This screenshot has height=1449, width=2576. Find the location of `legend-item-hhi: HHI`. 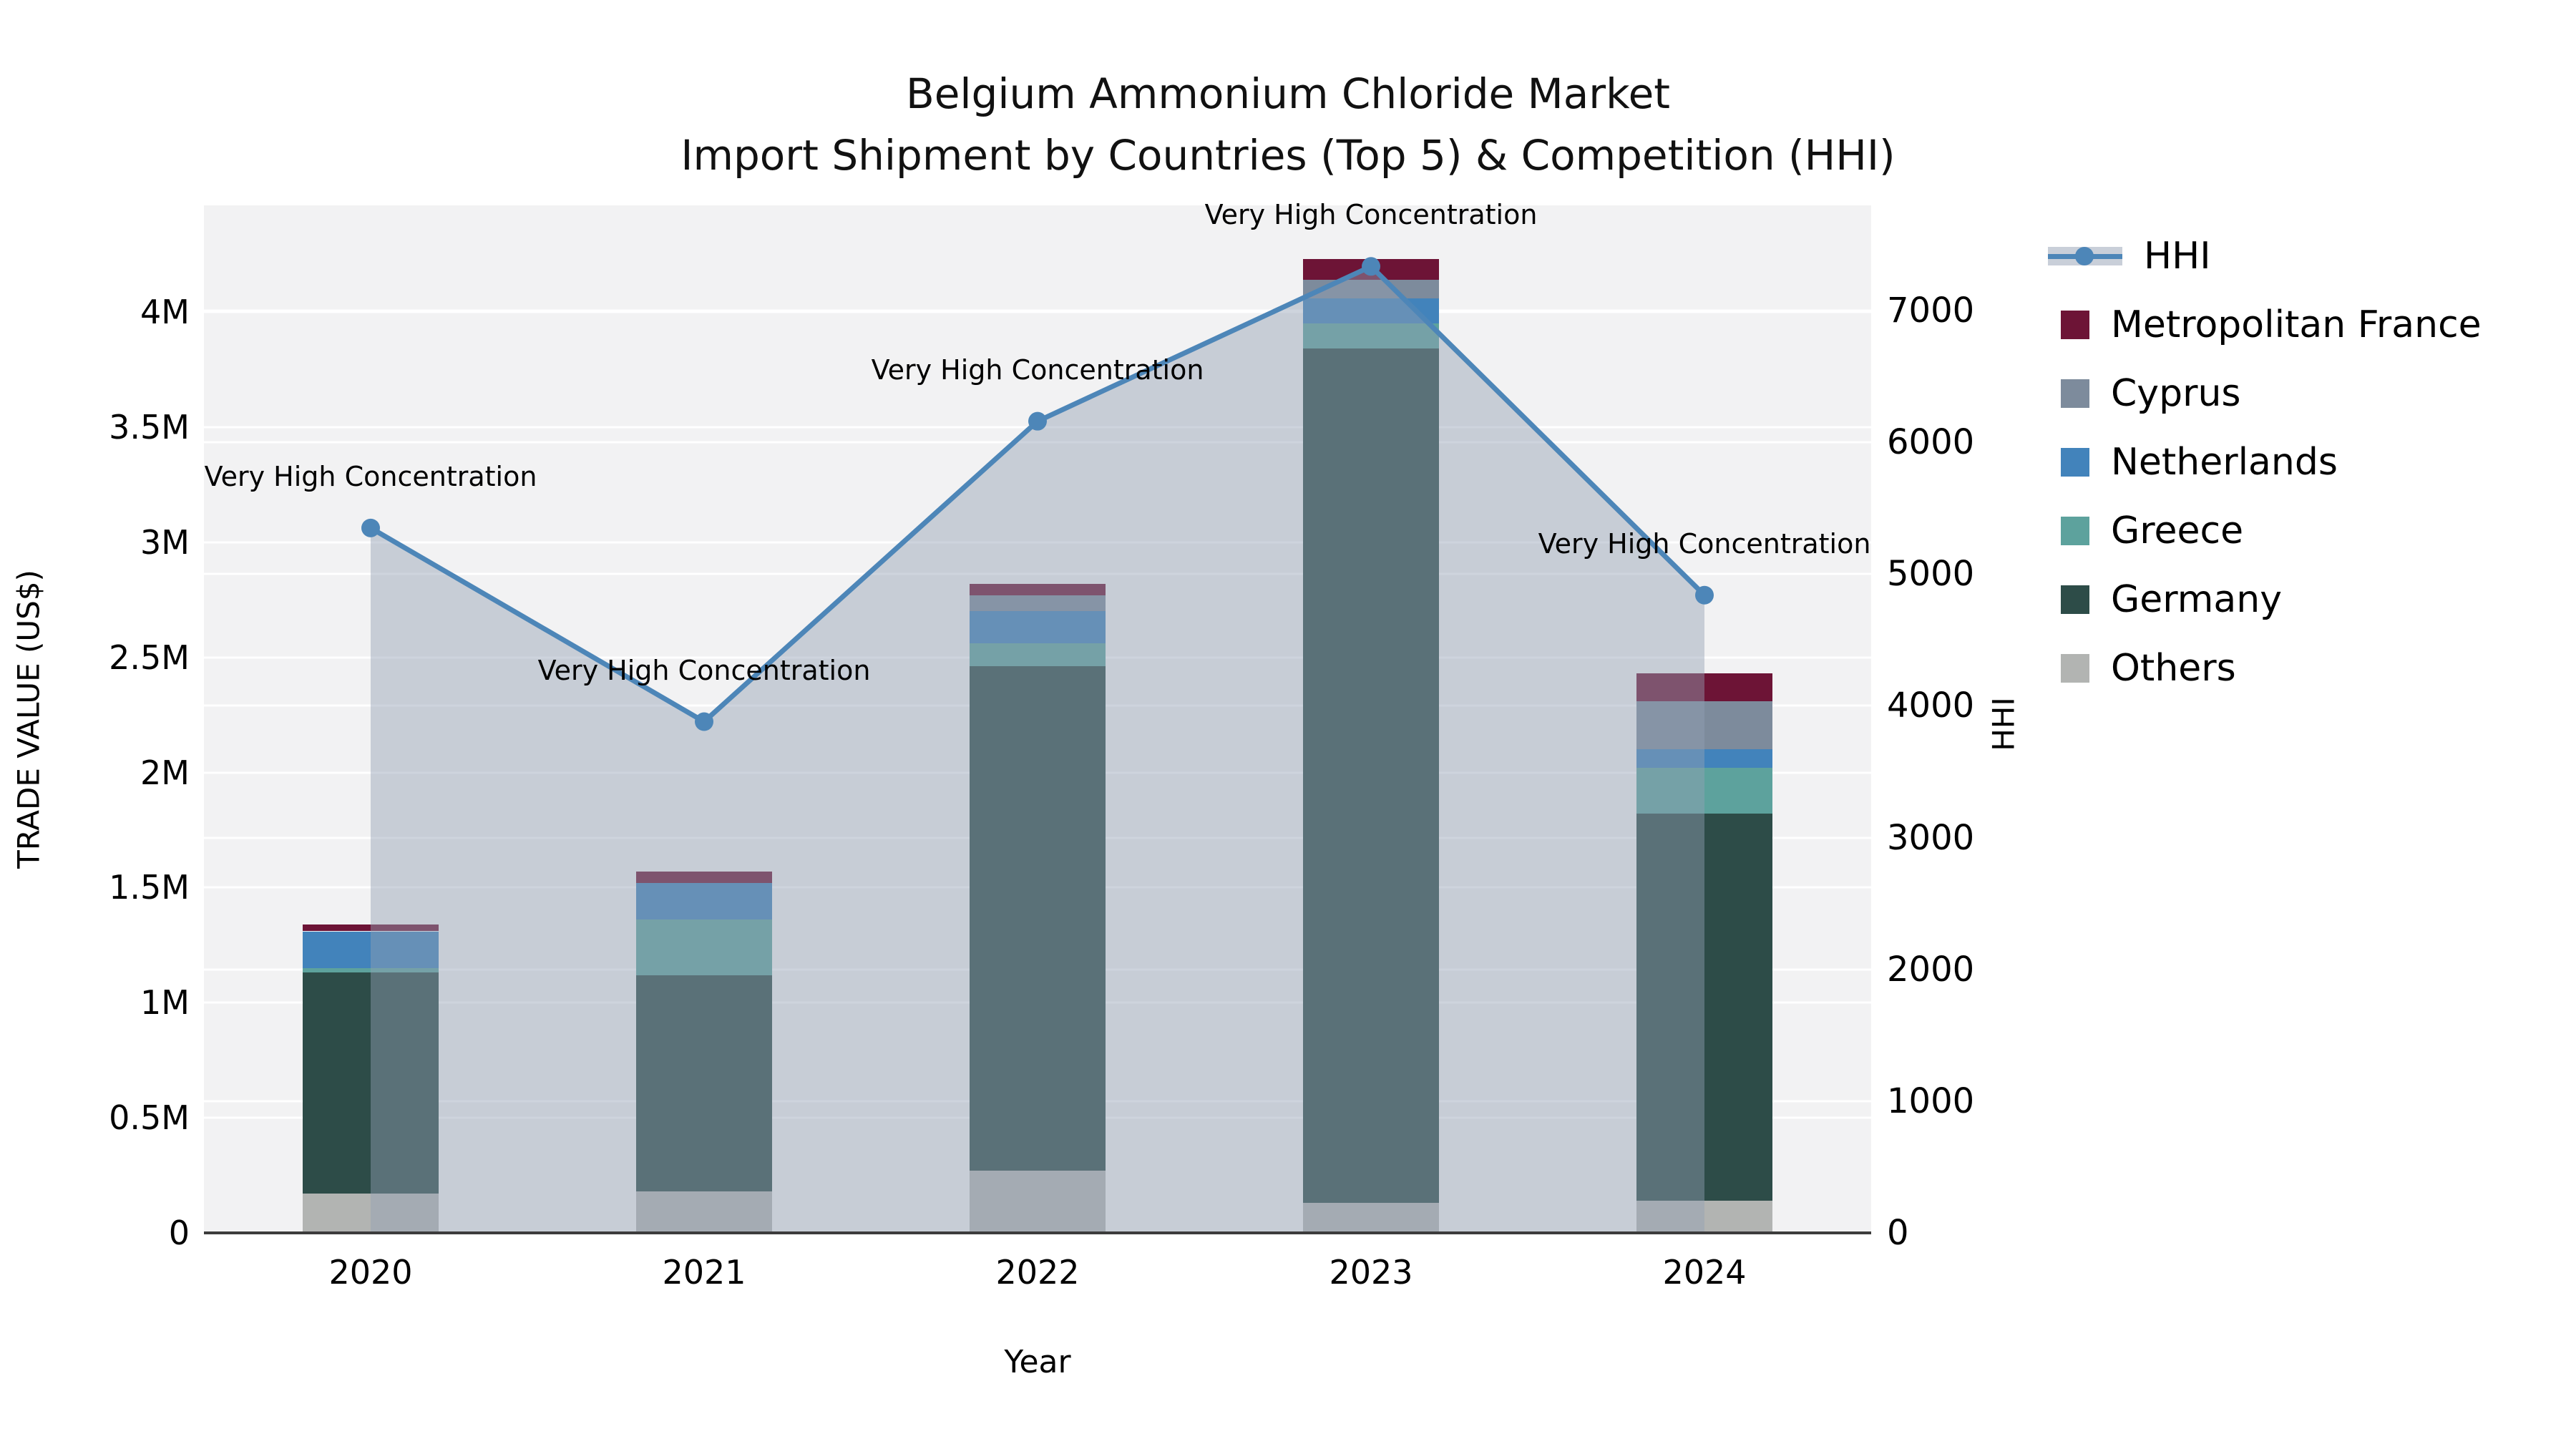

legend-item-hhi: HHI is located at coordinates (2129, 256).